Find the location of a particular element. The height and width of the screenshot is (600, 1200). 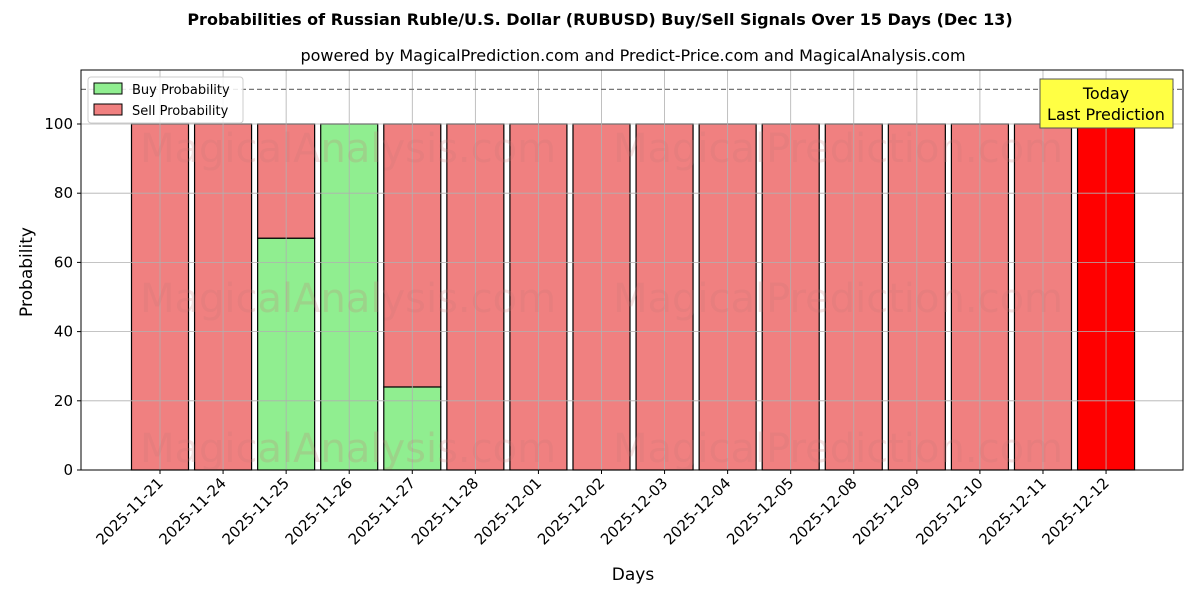

legend-swatch-sell is located at coordinates (108, 109).